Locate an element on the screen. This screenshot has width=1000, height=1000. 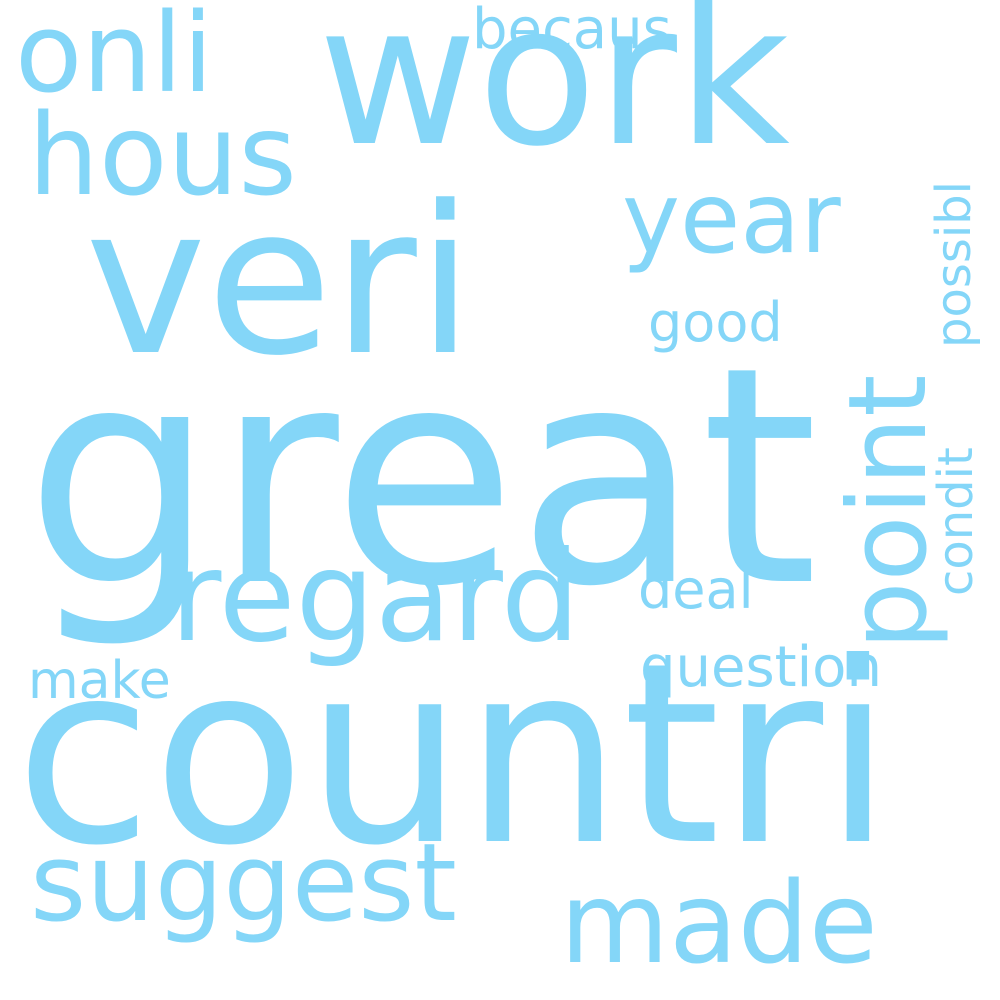
word-year: year is located at coordinates (731, 219).